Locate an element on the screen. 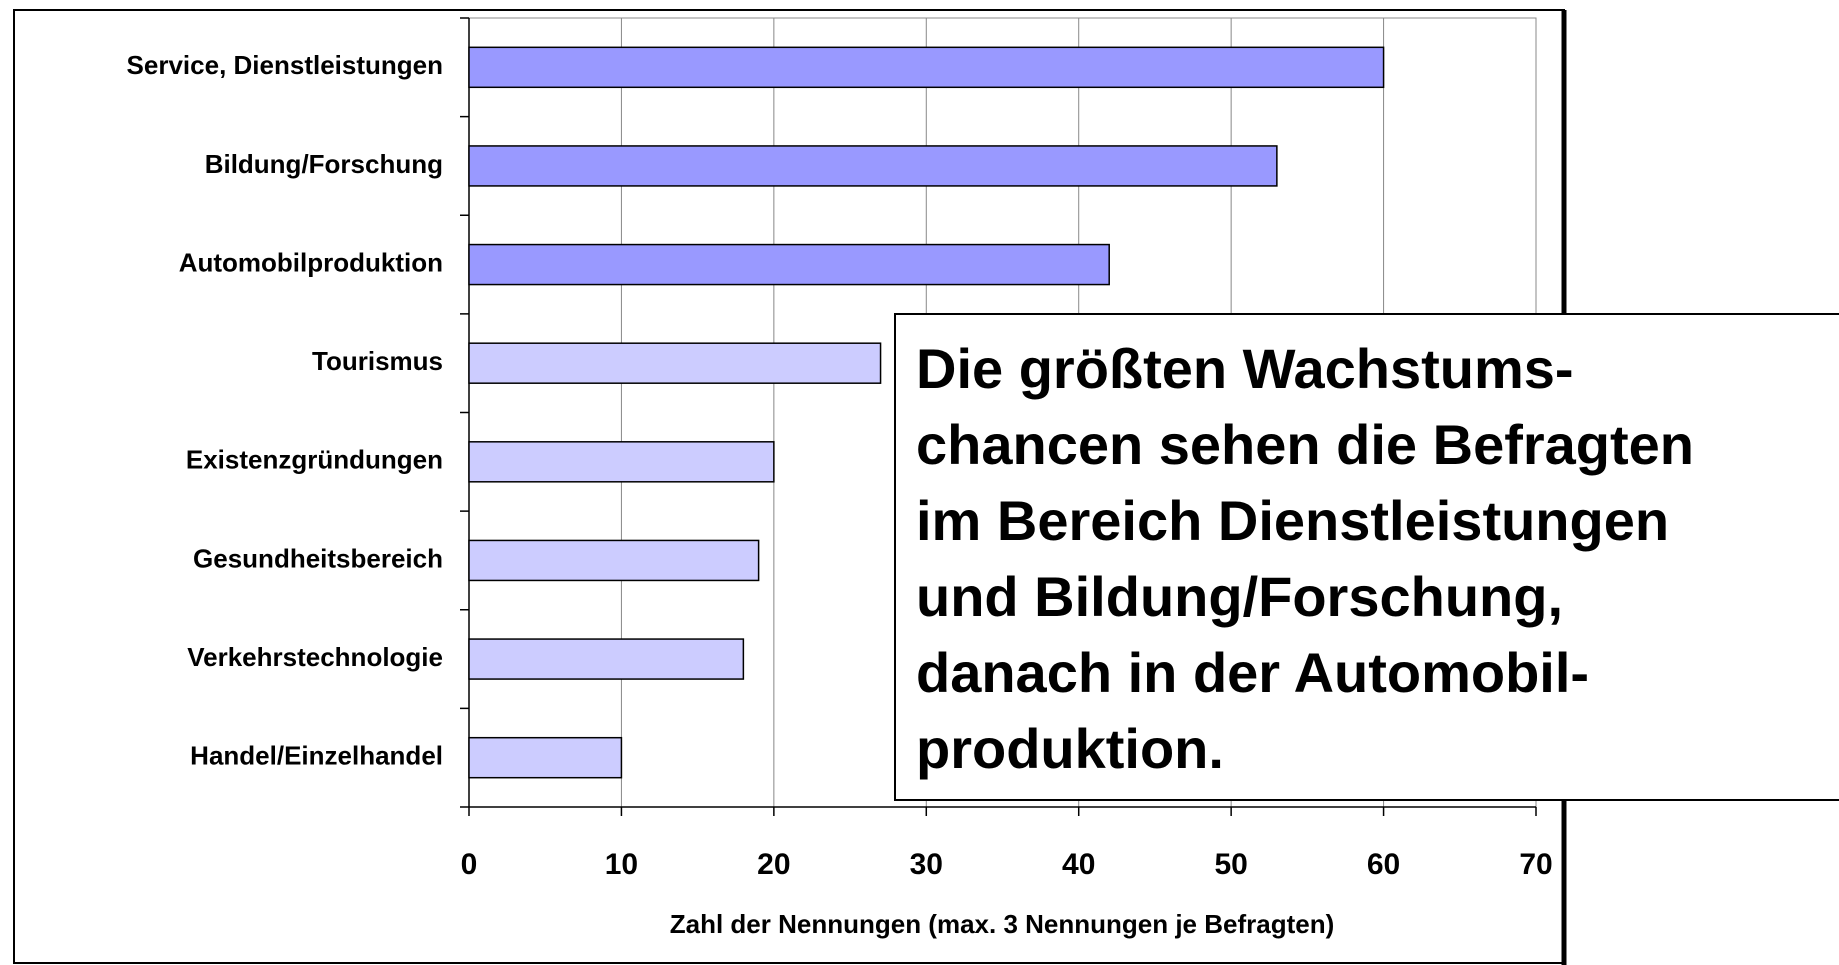 This screenshot has height=965, width=1839. y-tick-label: Bildung/Forschung is located at coordinates (324, 164).